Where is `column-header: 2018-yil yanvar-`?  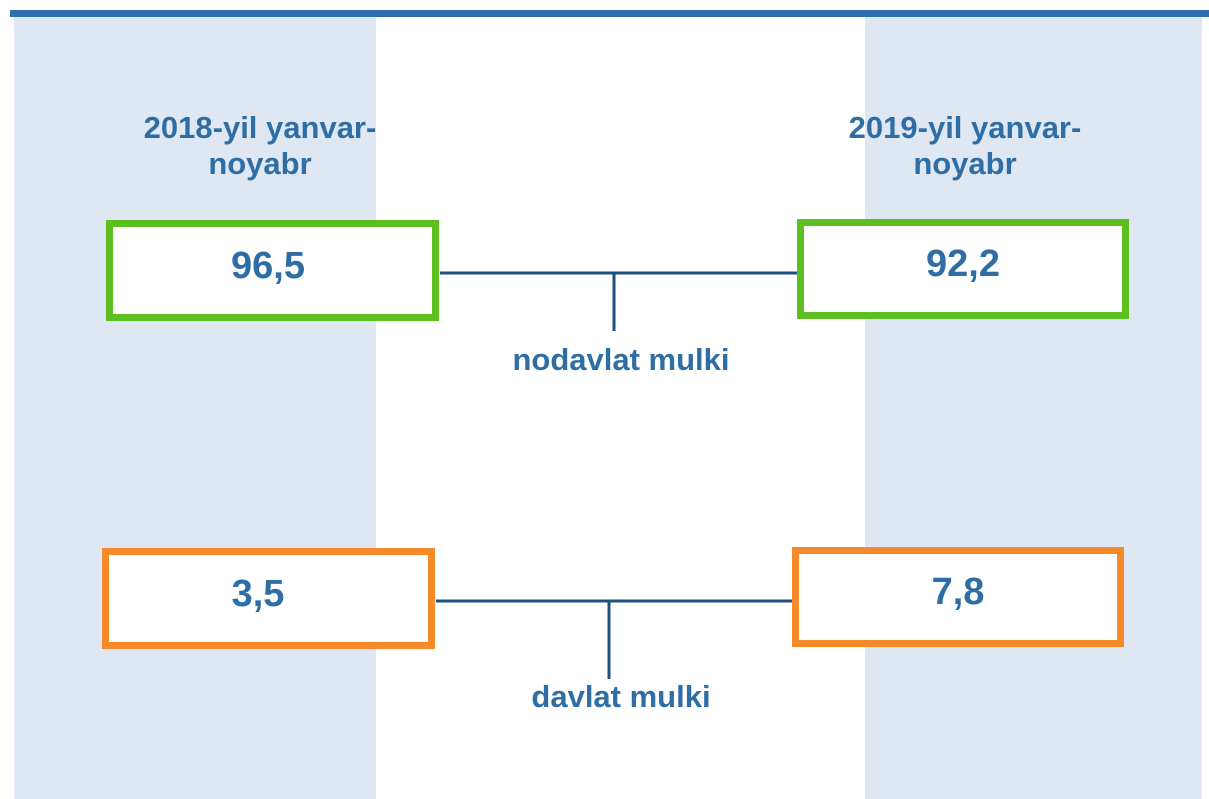 column-header: 2018-yil yanvar- is located at coordinates (260, 127).